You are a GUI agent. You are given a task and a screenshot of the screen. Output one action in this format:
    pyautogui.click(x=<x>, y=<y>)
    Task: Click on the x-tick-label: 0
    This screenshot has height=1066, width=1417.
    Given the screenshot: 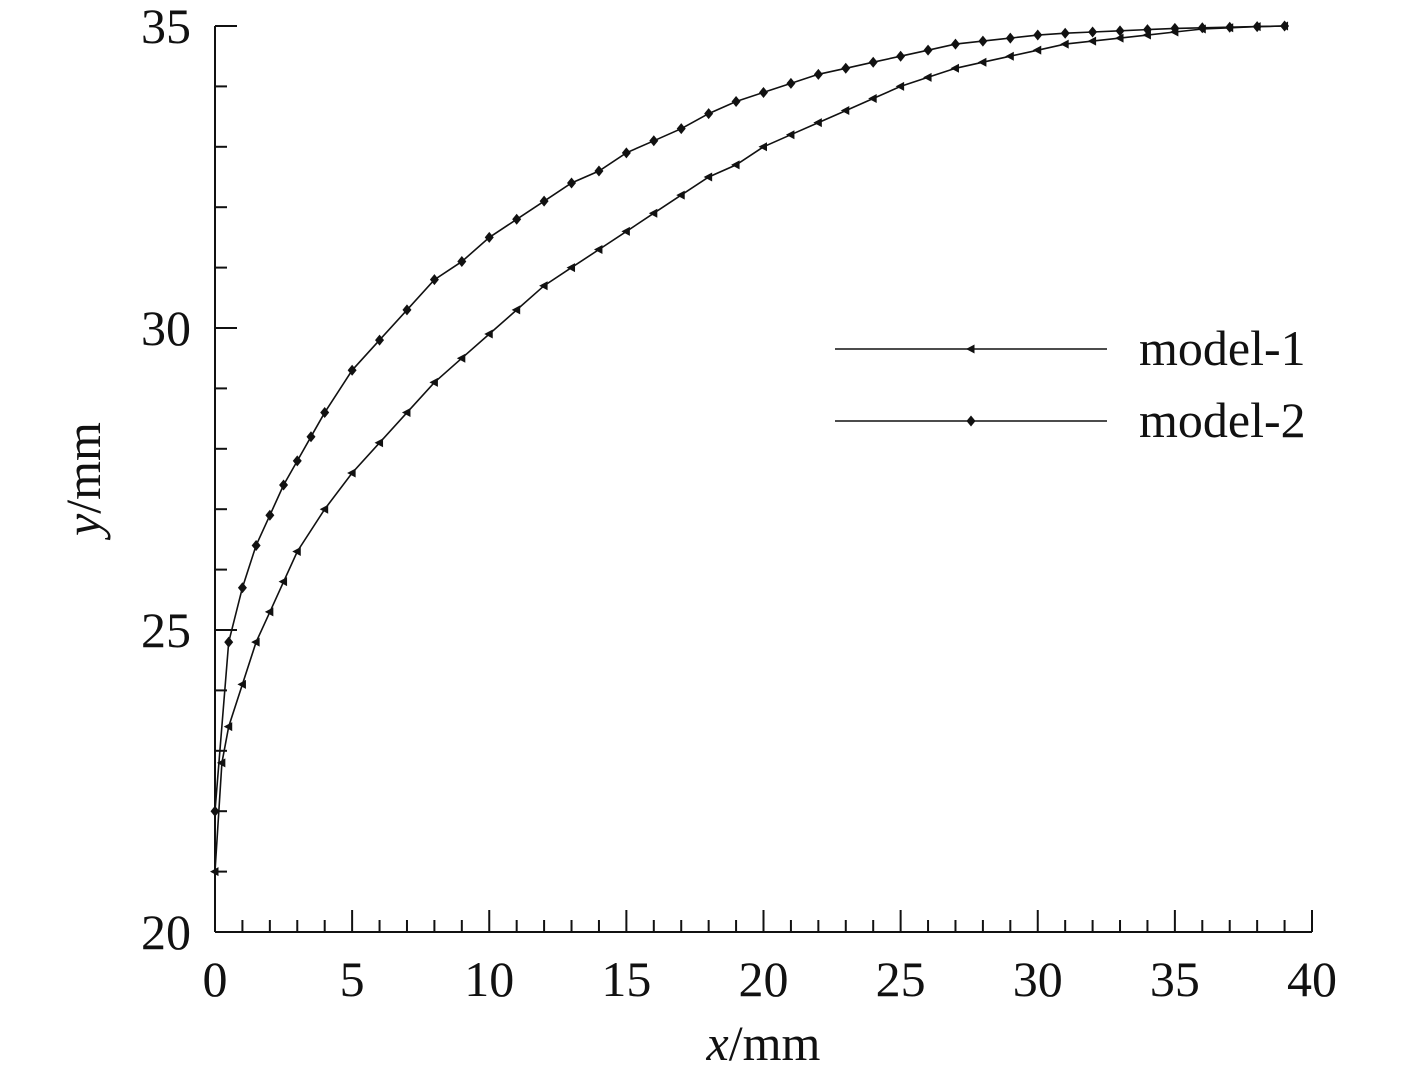 What is the action you would take?
    pyautogui.click(x=215, y=979)
    